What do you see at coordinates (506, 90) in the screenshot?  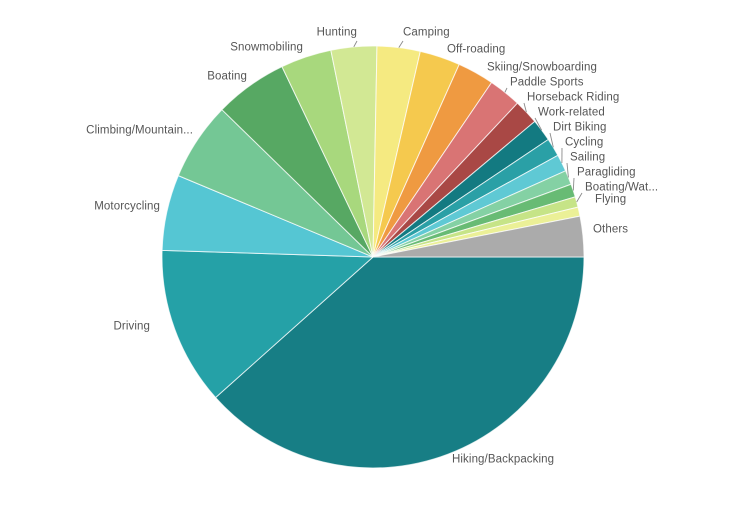 I see `leader-line-paddle-sports` at bounding box center [506, 90].